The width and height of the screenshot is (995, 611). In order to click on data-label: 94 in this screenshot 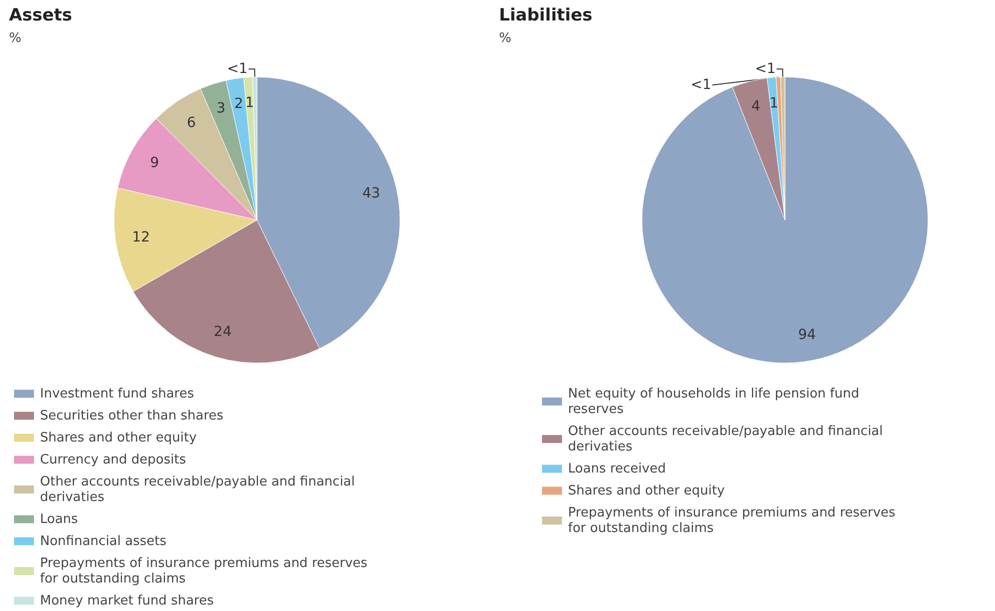, I will do `click(807, 335)`.